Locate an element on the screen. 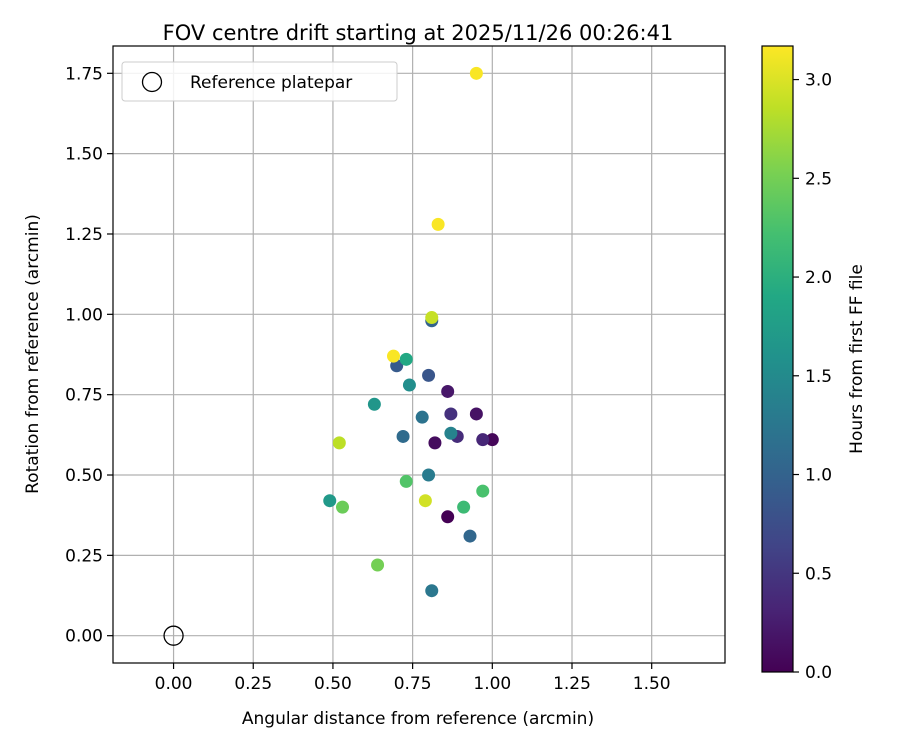 The width and height of the screenshot is (900, 750). x-tick-label: 1.00 is located at coordinates (492, 684).